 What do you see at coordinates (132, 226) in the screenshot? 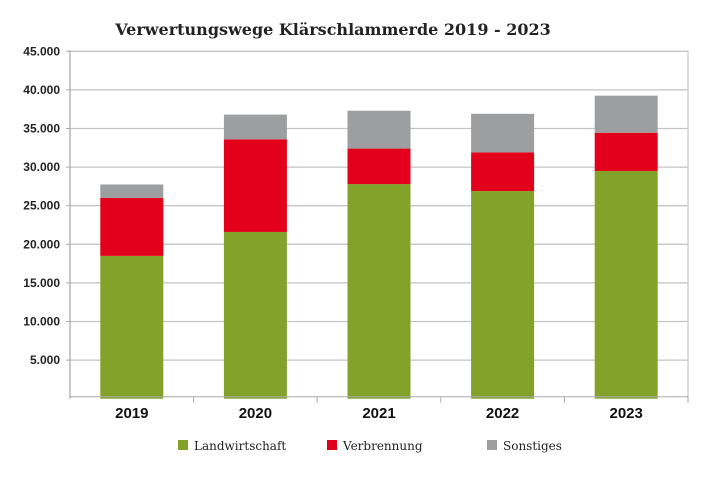
I see `bar-verbrennung-2019` at bounding box center [132, 226].